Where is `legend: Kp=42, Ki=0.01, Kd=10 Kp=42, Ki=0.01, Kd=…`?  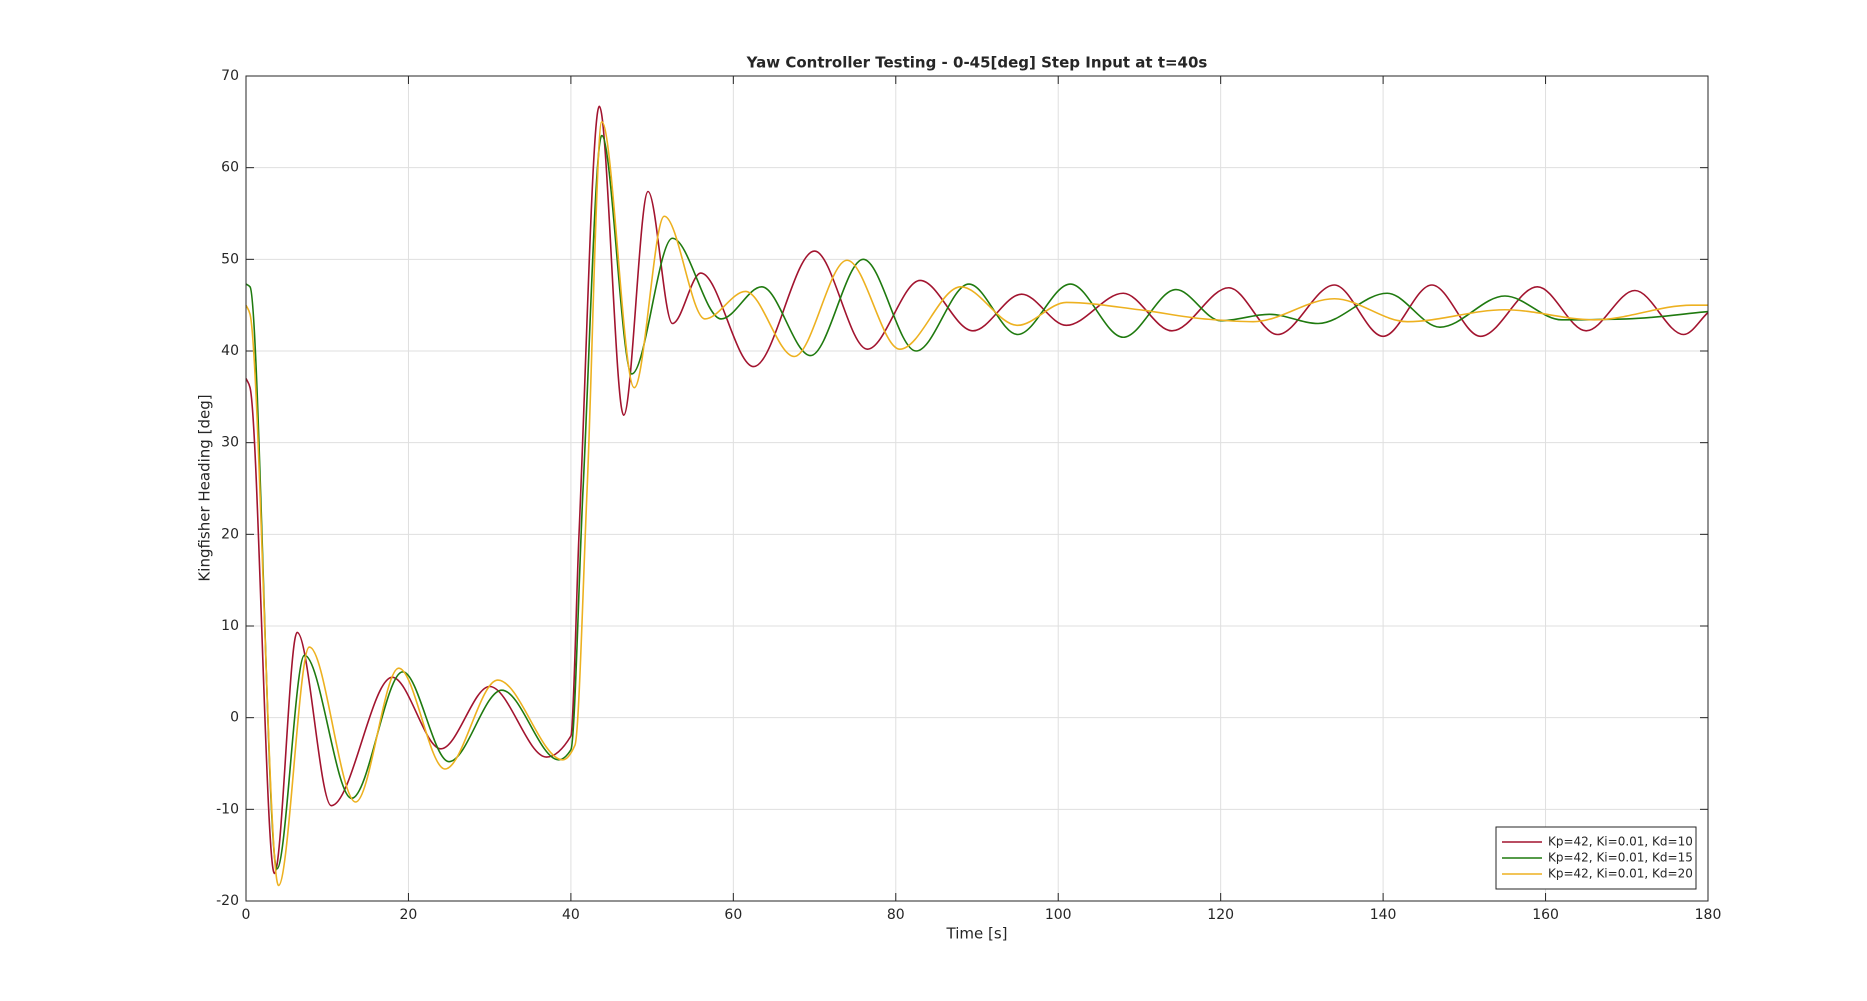
legend: Kp=42, Ki=0.01, Kd=10 Kp=42, Ki=0.01, Kd=… is located at coordinates (1596, 858).